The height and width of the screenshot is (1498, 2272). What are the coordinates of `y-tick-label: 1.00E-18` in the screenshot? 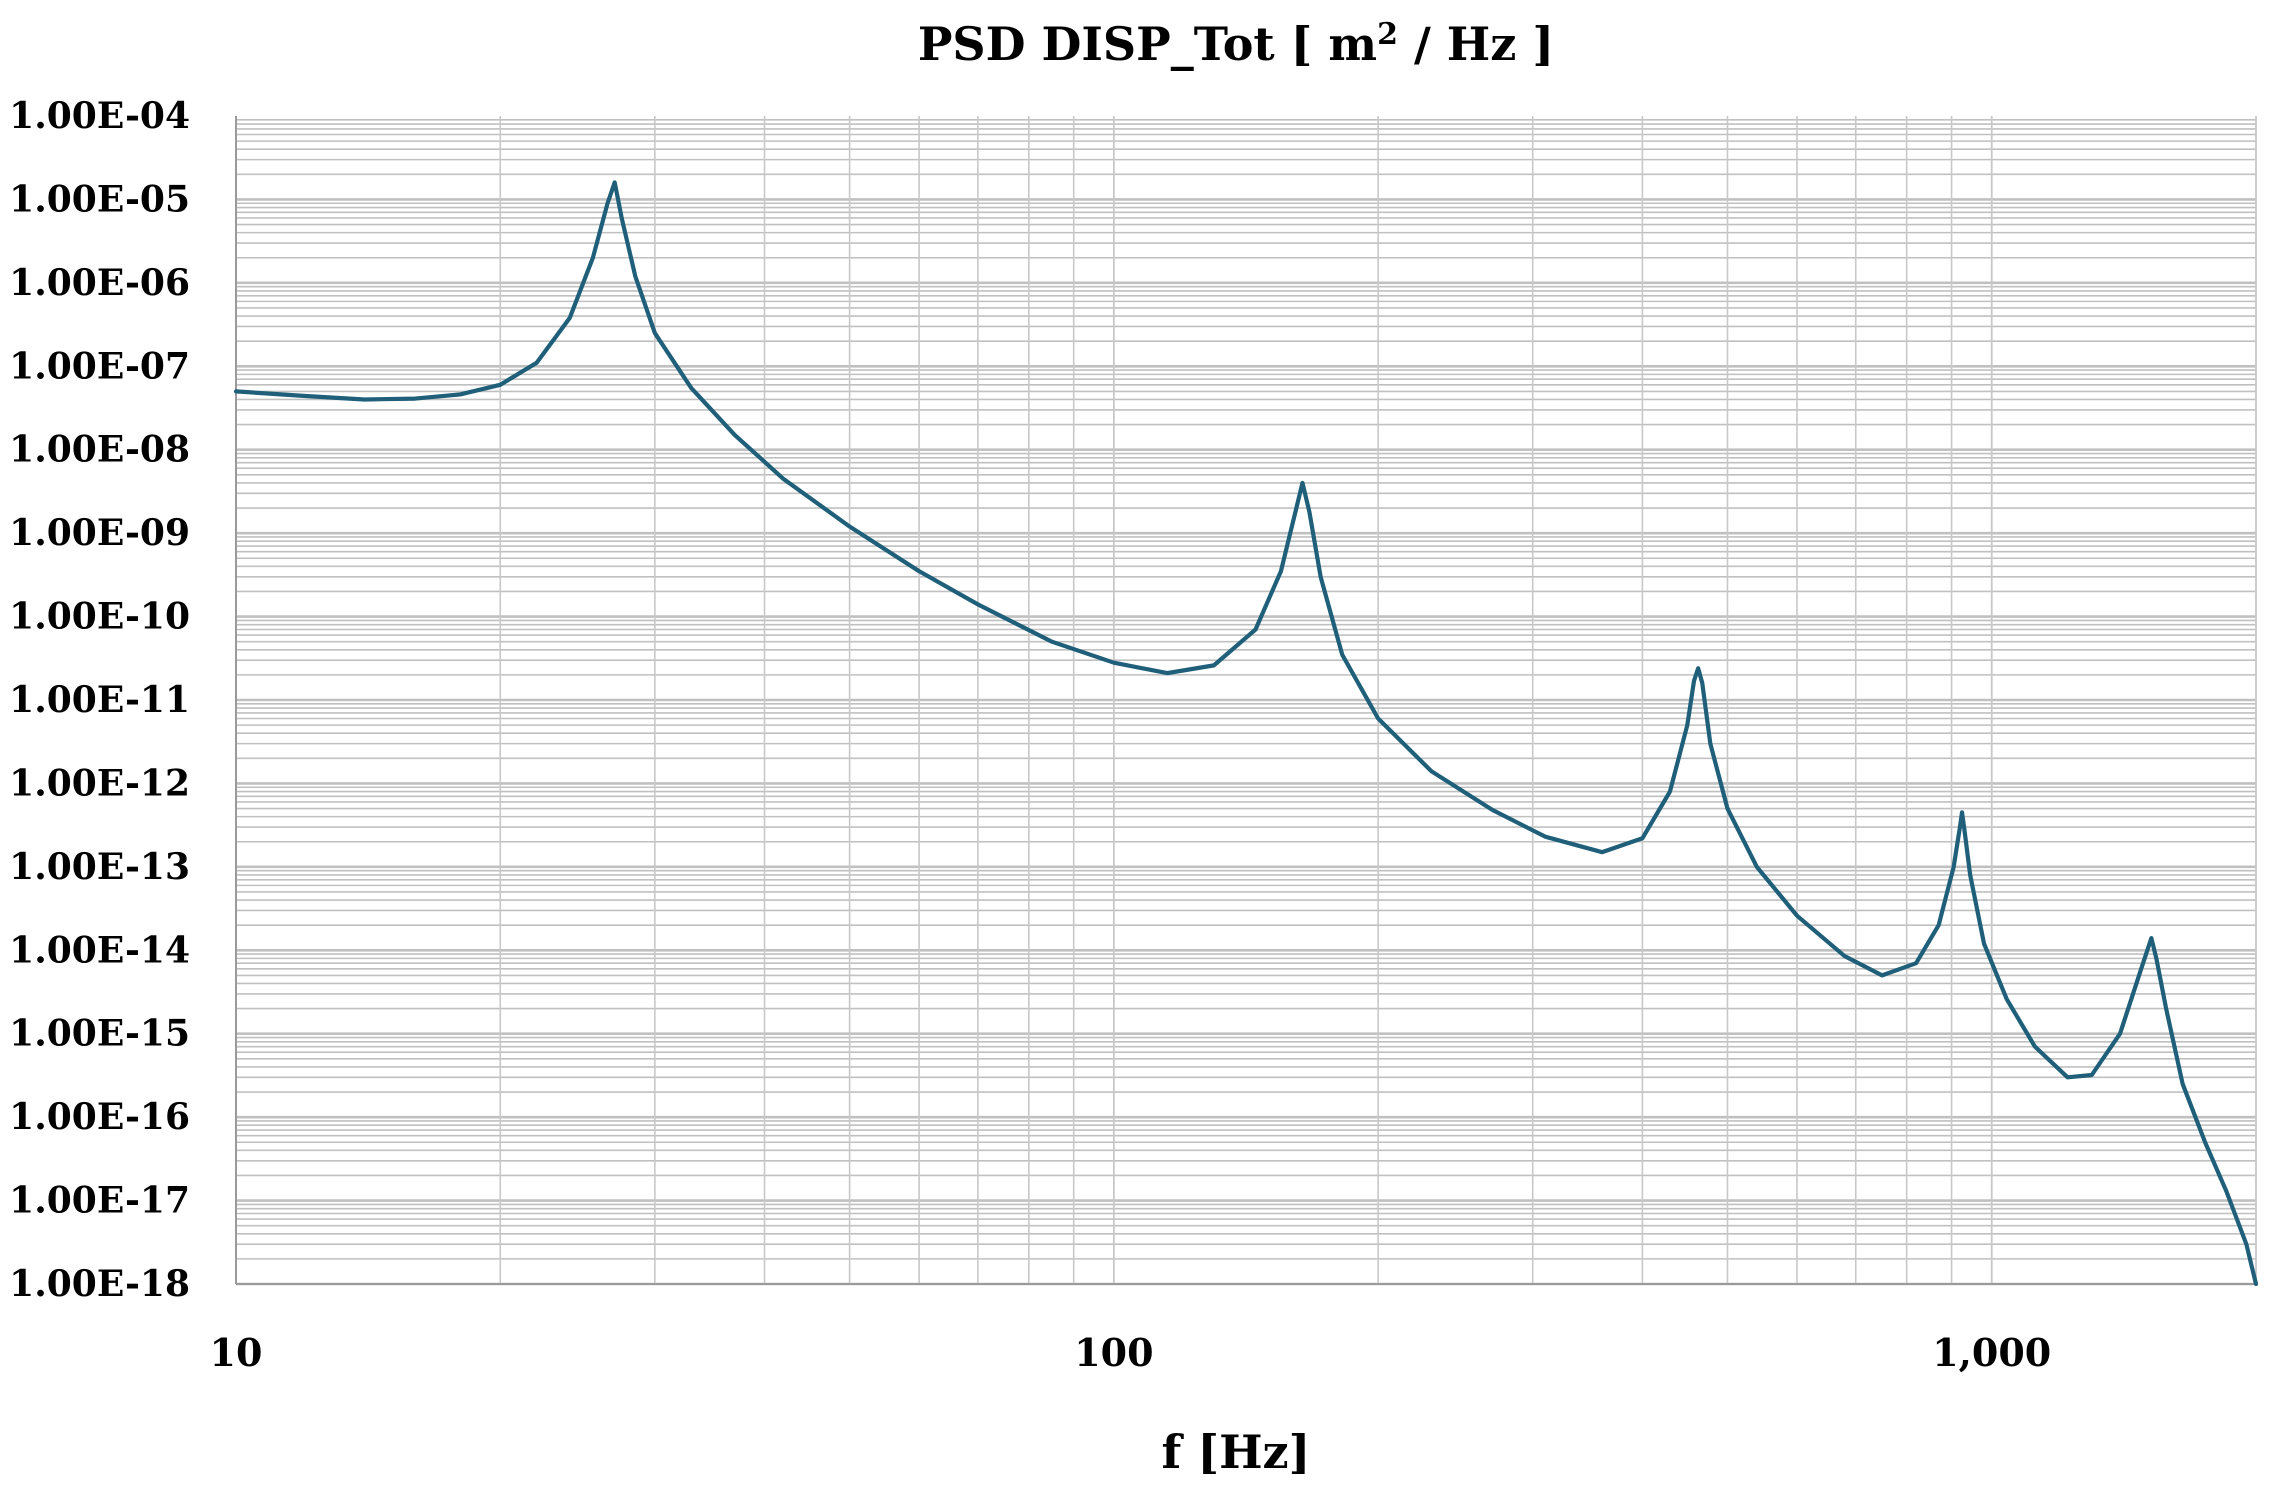 It's located at (99, 1284).